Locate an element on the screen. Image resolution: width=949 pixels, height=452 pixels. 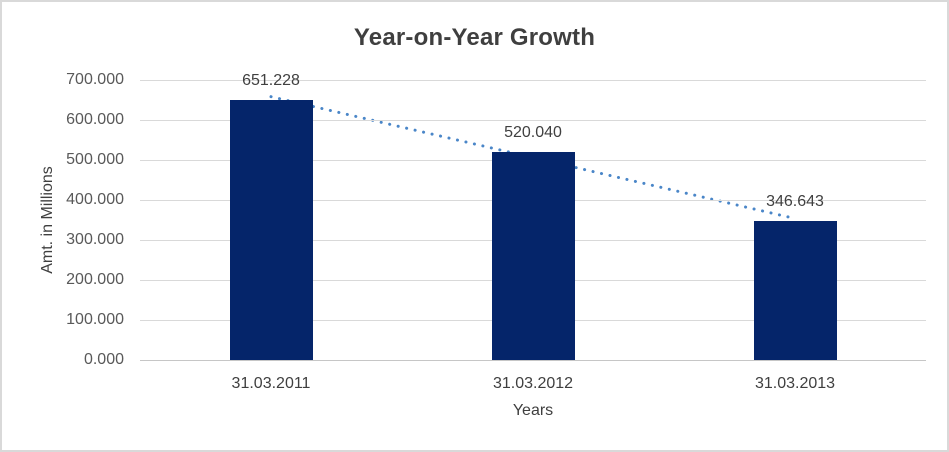
x-tick-label: 31.03.2011 is located at coordinates (271, 383).